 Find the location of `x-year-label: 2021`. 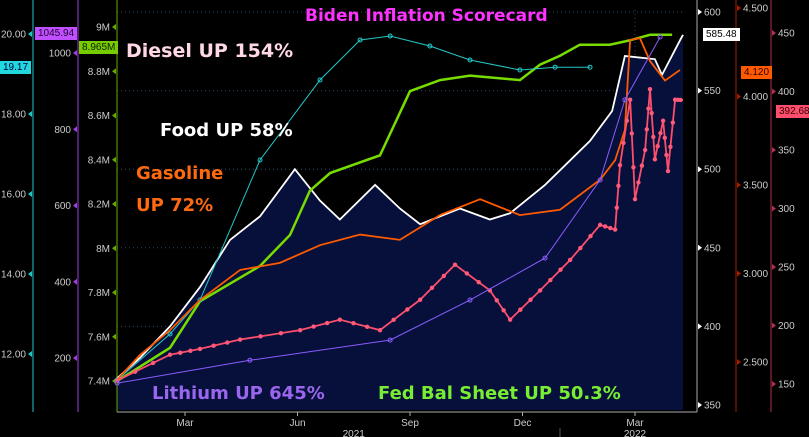

x-year-label: 2021 is located at coordinates (354, 433).